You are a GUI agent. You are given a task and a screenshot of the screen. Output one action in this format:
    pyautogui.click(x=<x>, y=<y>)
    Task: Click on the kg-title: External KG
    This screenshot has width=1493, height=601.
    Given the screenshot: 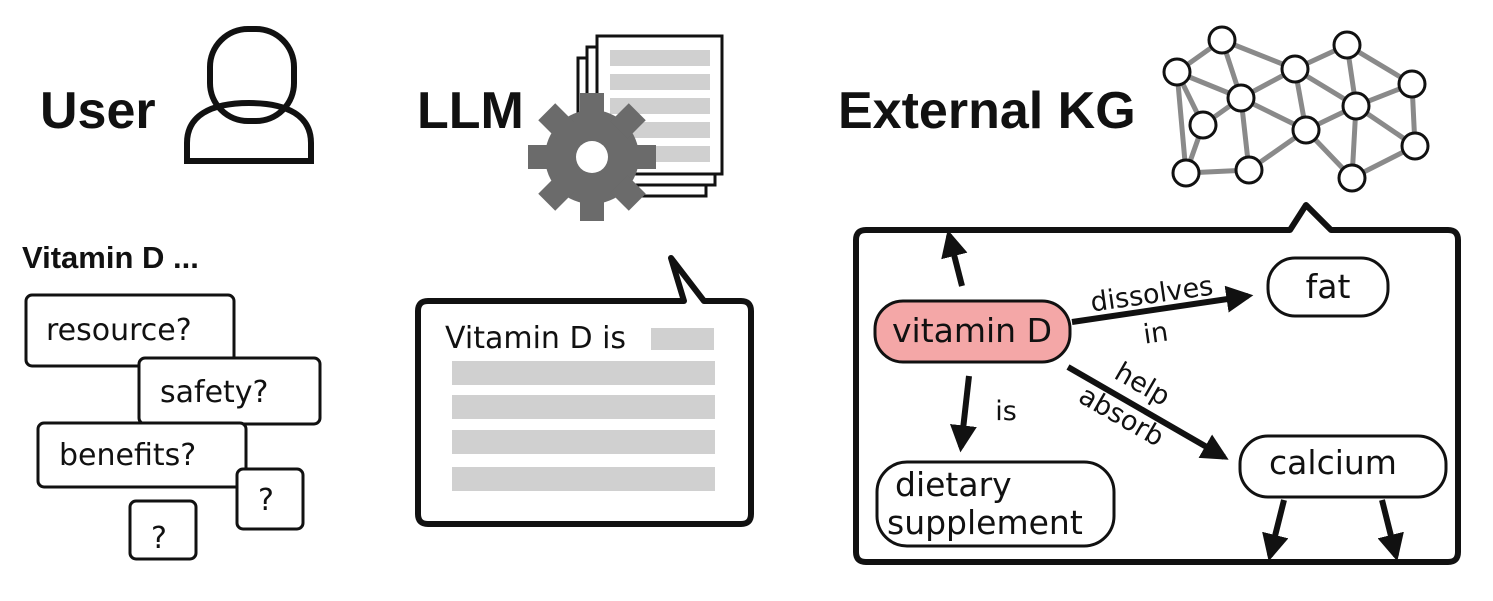 What is the action you would take?
    pyautogui.click(x=987, y=111)
    